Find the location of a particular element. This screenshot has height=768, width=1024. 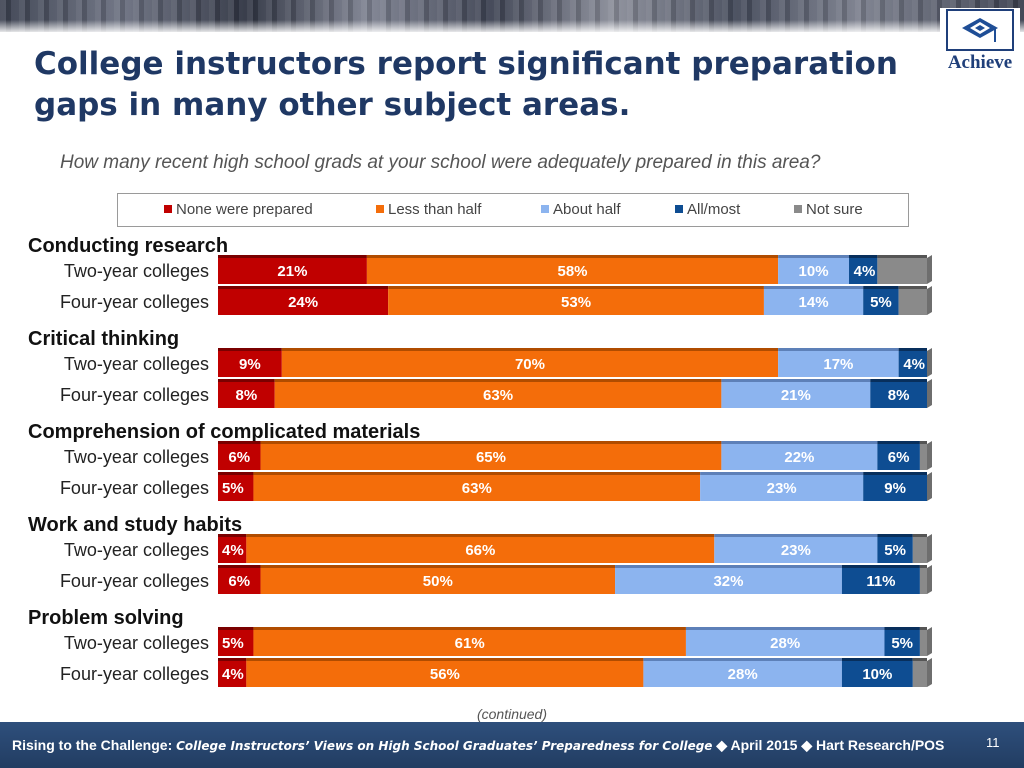

group-label-critical-thinking: Critical thinking is located at coordinates (103, 339).